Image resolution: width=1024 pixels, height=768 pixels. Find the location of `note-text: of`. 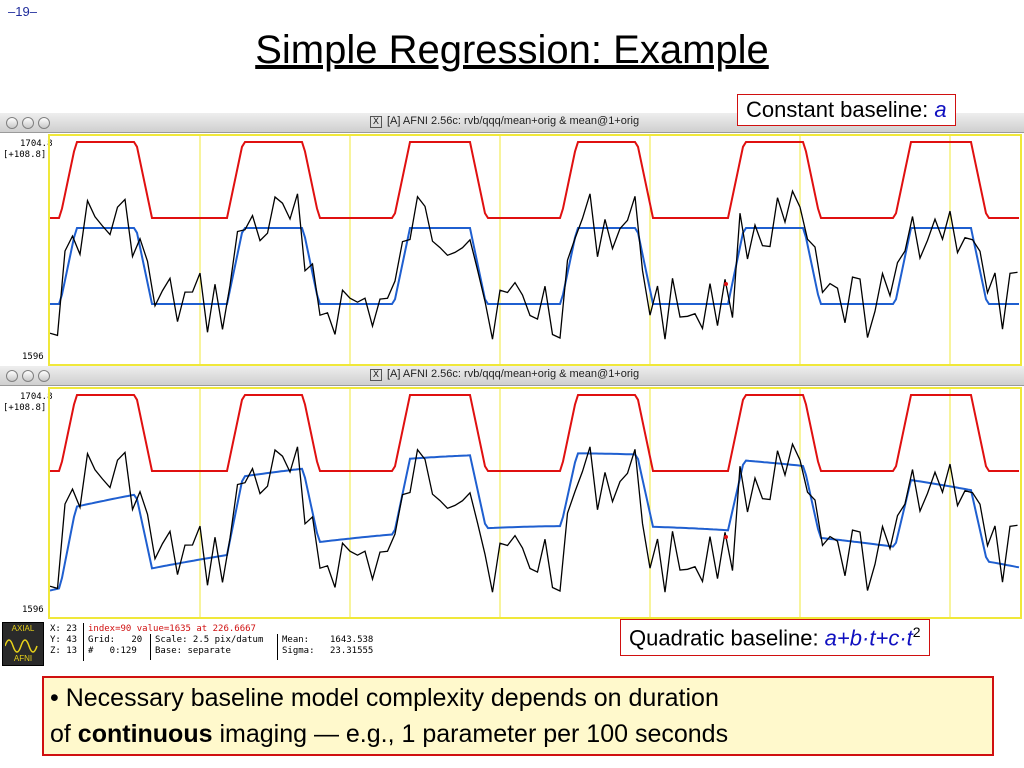

note-text: of is located at coordinates (64, 734).